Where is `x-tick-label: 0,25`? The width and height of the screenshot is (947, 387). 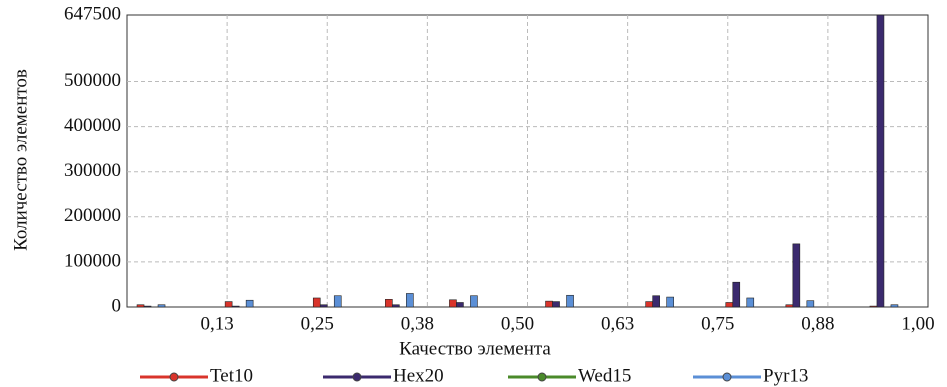 x-tick-label: 0,25 is located at coordinates (317, 323).